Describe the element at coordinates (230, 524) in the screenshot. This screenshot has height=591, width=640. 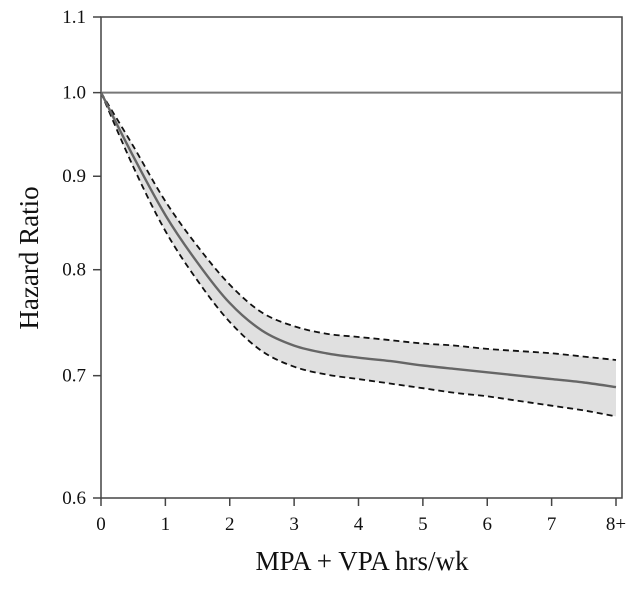
I see `x-tick-label: 2` at that location.